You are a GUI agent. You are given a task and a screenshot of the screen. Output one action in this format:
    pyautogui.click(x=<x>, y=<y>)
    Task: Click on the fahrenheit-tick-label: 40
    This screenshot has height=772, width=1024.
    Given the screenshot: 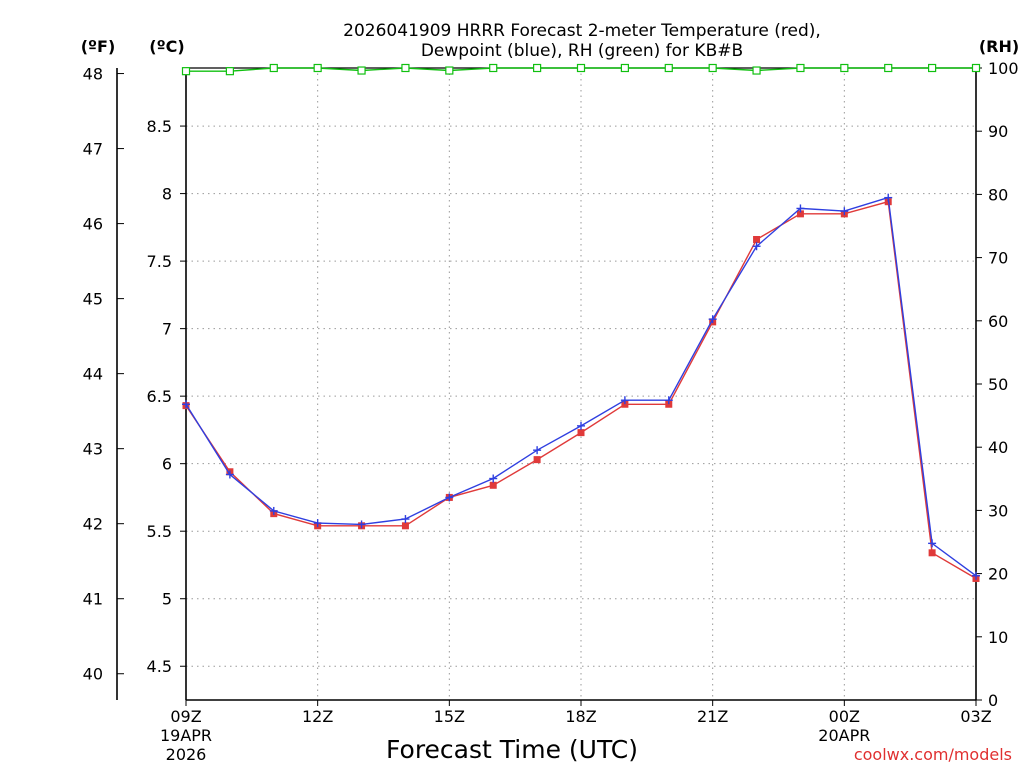 What is the action you would take?
    pyautogui.click(x=93, y=674)
    